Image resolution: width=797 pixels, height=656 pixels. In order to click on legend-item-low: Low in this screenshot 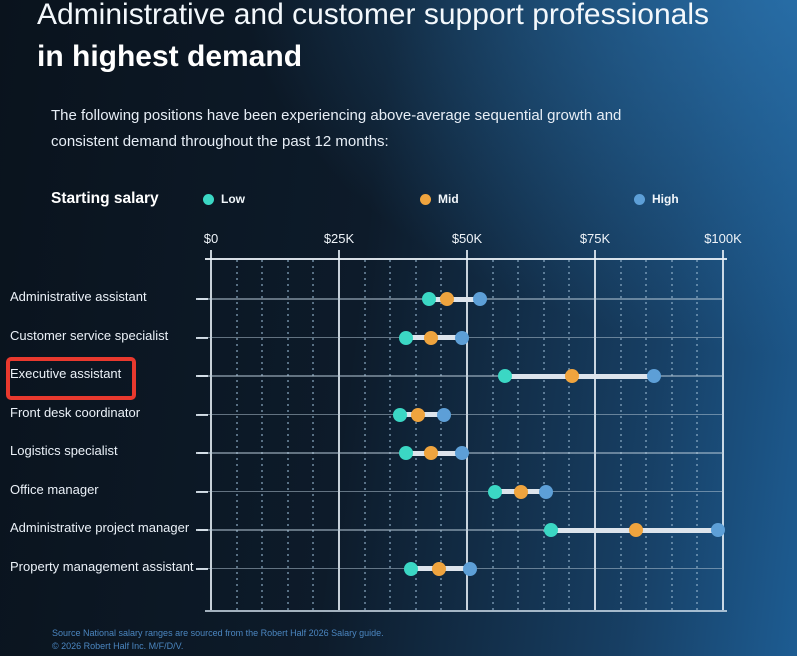, I will do `click(224, 199)`.